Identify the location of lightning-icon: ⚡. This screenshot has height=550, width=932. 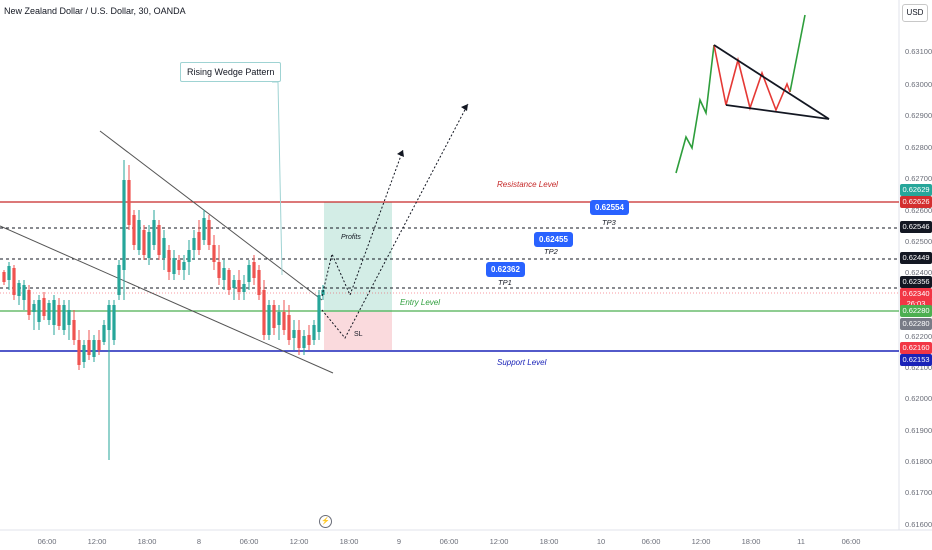
(325, 521).